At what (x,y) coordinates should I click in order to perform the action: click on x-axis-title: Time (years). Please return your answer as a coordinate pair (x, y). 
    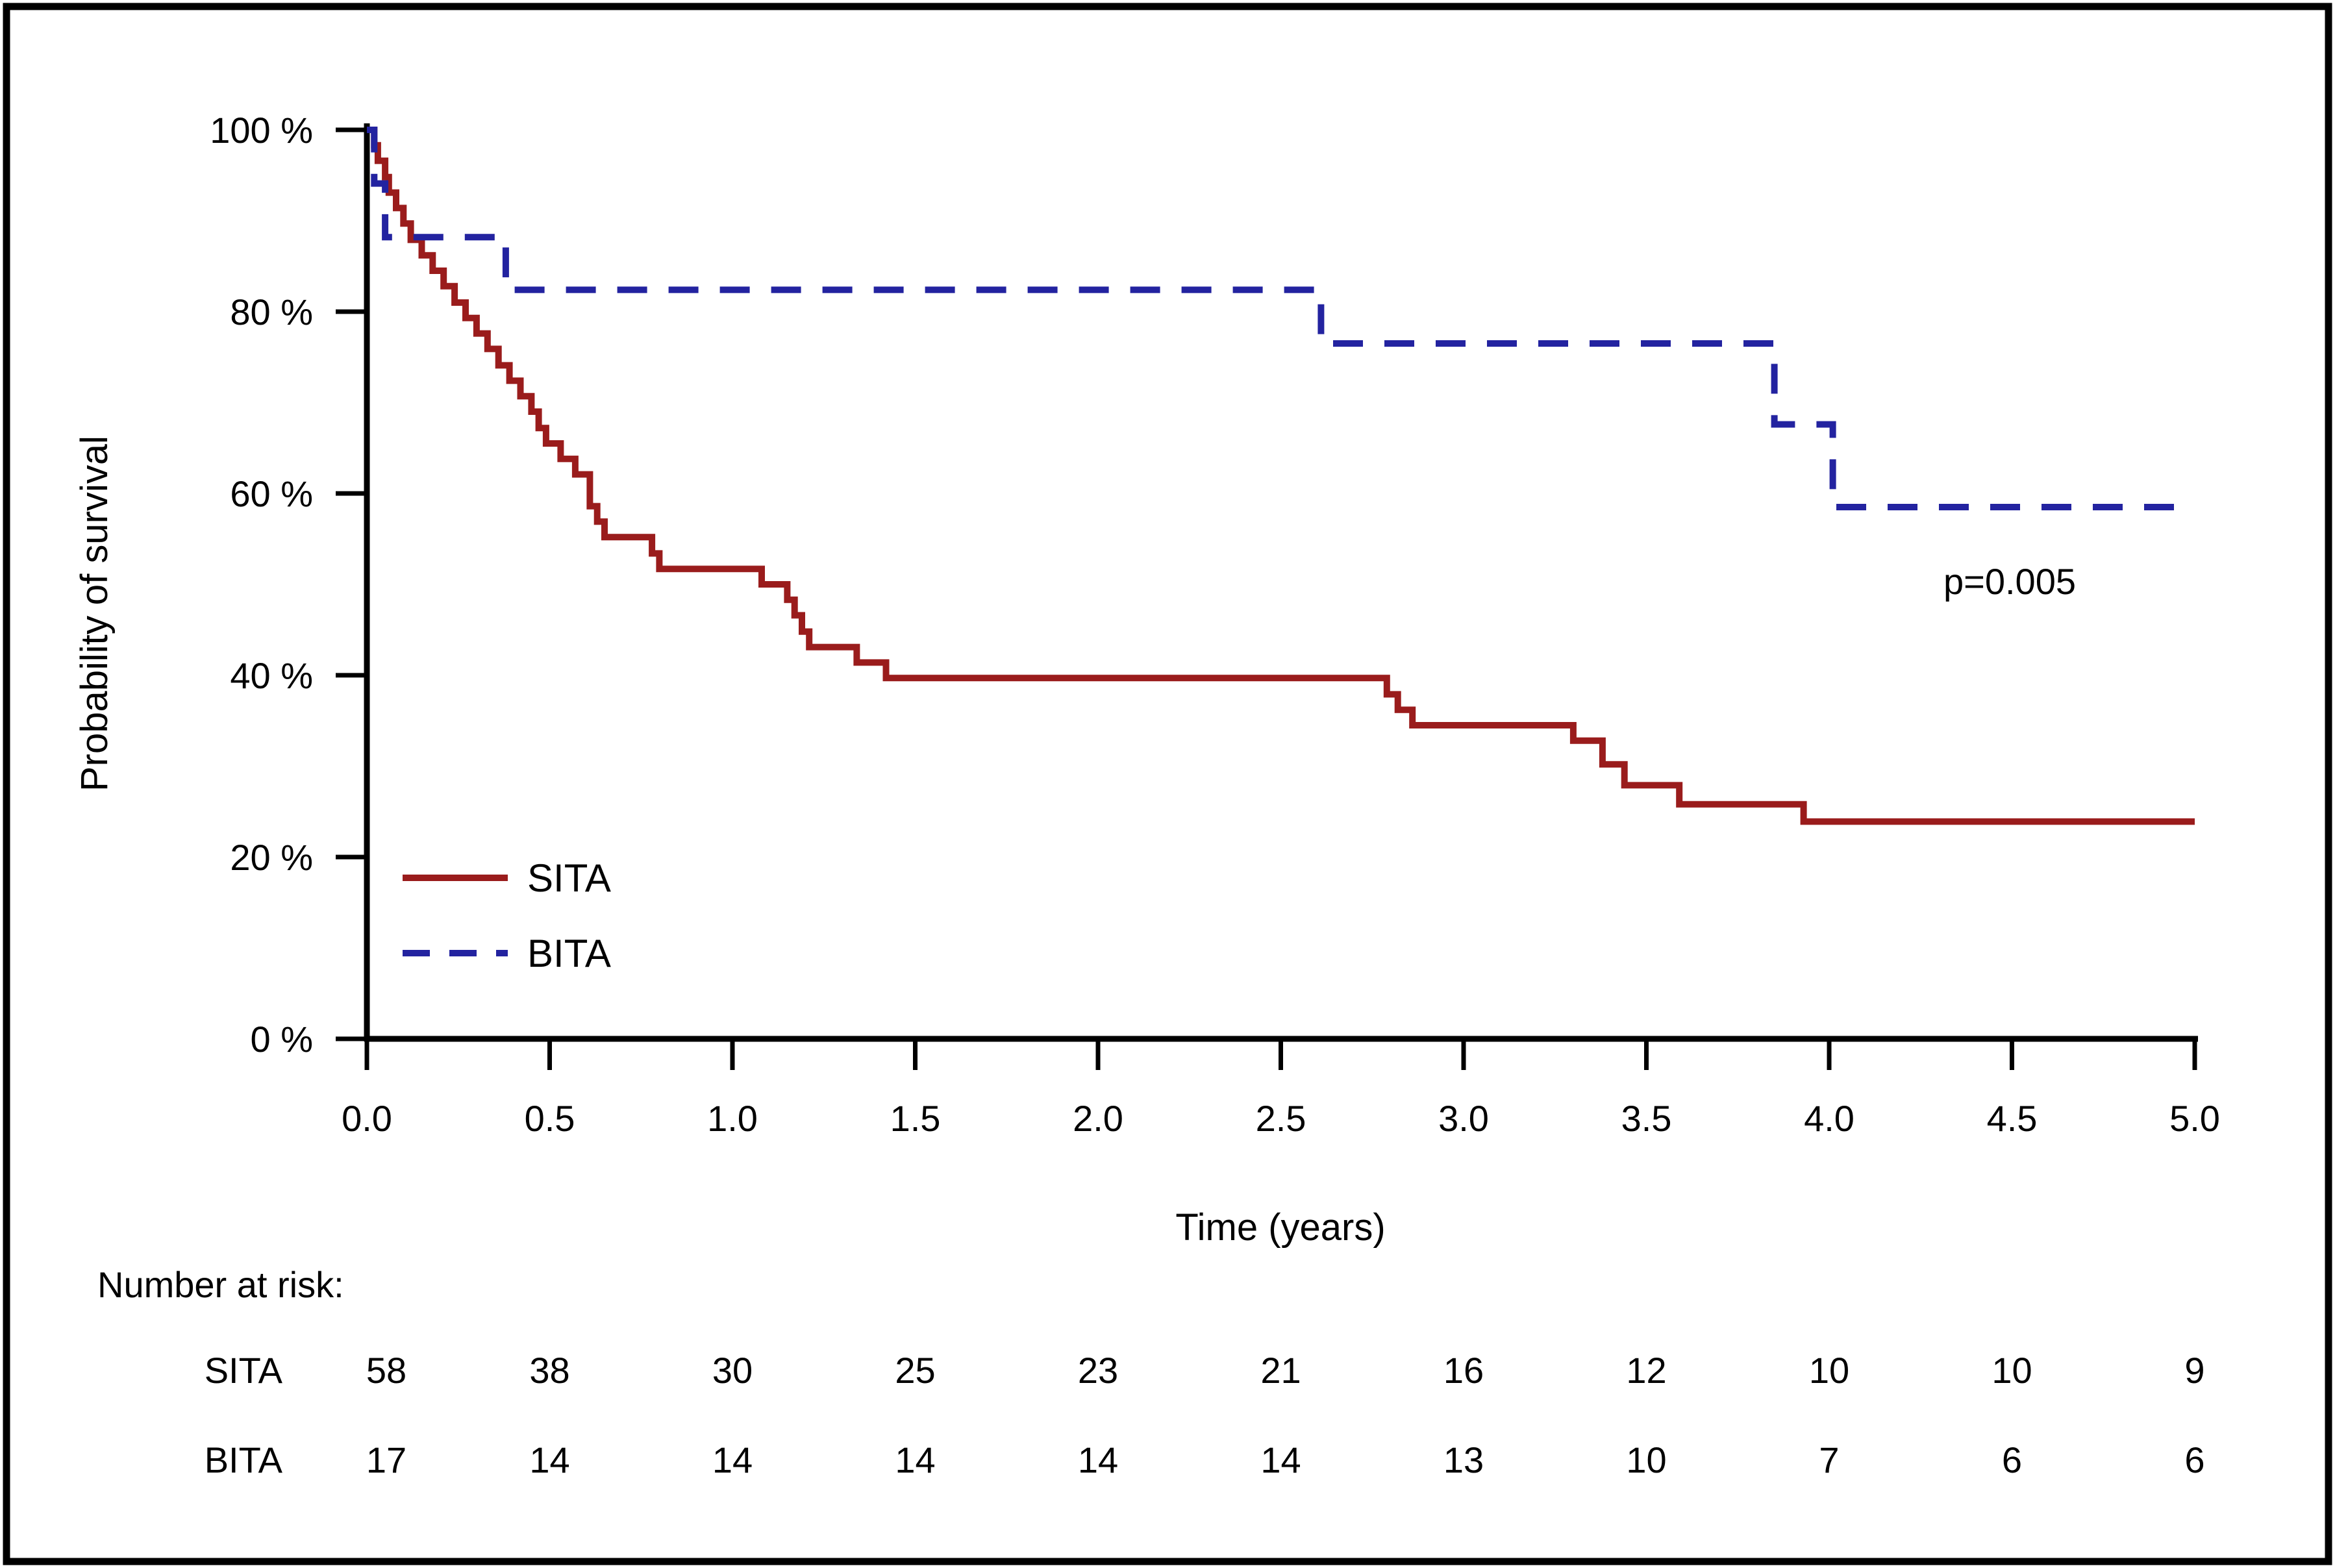
    Looking at the image, I should click on (1280, 1227).